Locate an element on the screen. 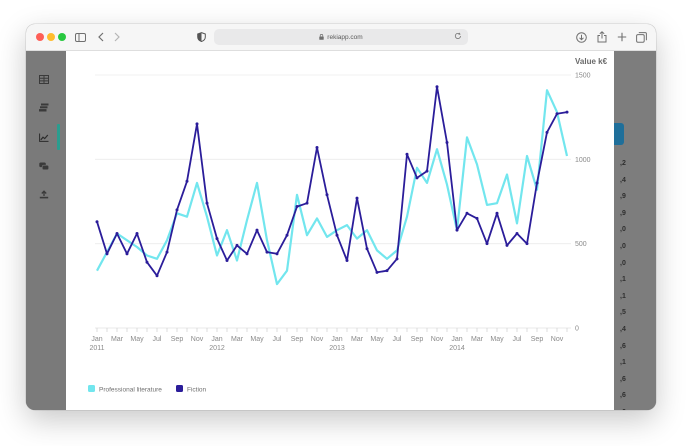 This screenshot has height=446, width=690. stack-icon is located at coordinates (44, 107).